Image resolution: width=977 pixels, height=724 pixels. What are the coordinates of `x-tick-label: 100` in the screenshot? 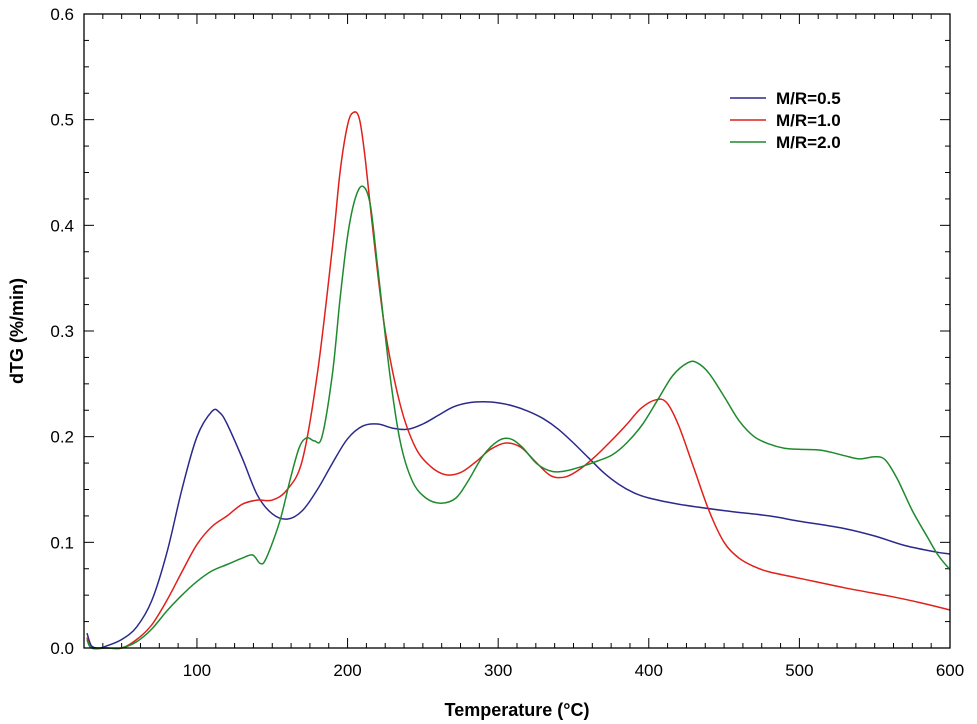 It's located at (197, 670).